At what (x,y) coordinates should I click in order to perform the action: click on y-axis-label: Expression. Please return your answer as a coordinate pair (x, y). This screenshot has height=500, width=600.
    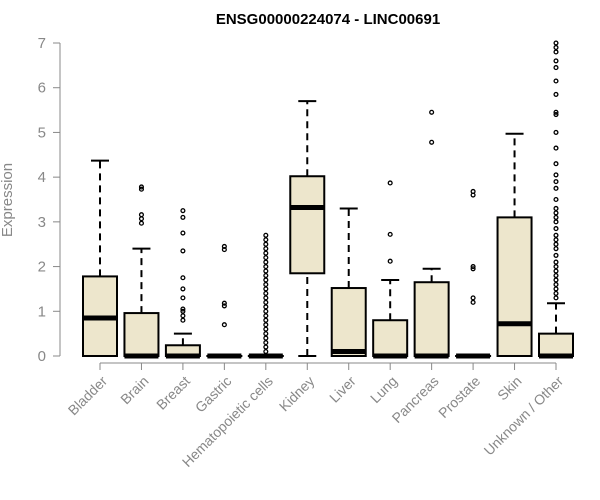
    Looking at the image, I should click on (8, 200).